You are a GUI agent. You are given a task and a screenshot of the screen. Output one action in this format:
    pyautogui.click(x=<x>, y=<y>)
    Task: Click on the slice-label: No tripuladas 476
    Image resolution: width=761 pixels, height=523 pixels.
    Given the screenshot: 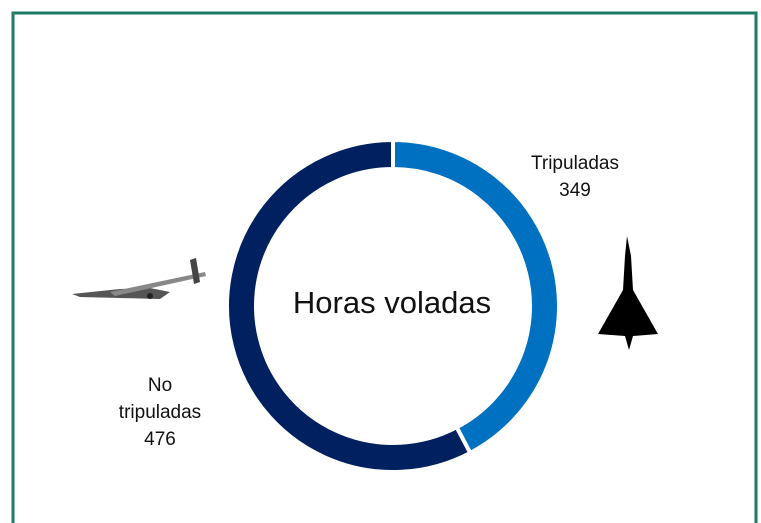 What is the action you would take?
    pyautogui.click(x=160, y=412)
    